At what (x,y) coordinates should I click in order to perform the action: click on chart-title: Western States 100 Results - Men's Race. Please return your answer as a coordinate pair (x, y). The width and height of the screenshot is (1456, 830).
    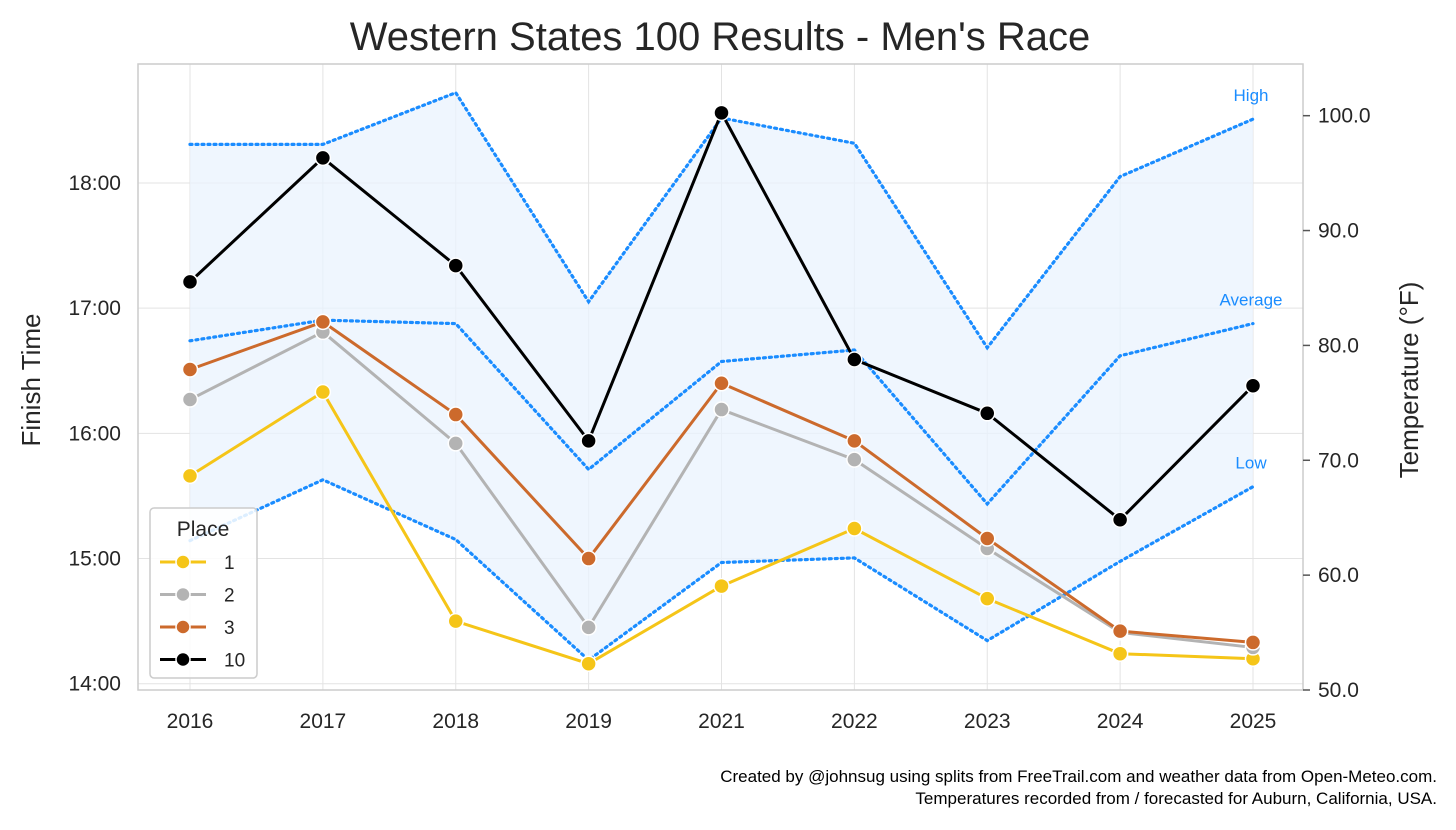
    Looking at the image, I should click on (720, 37).